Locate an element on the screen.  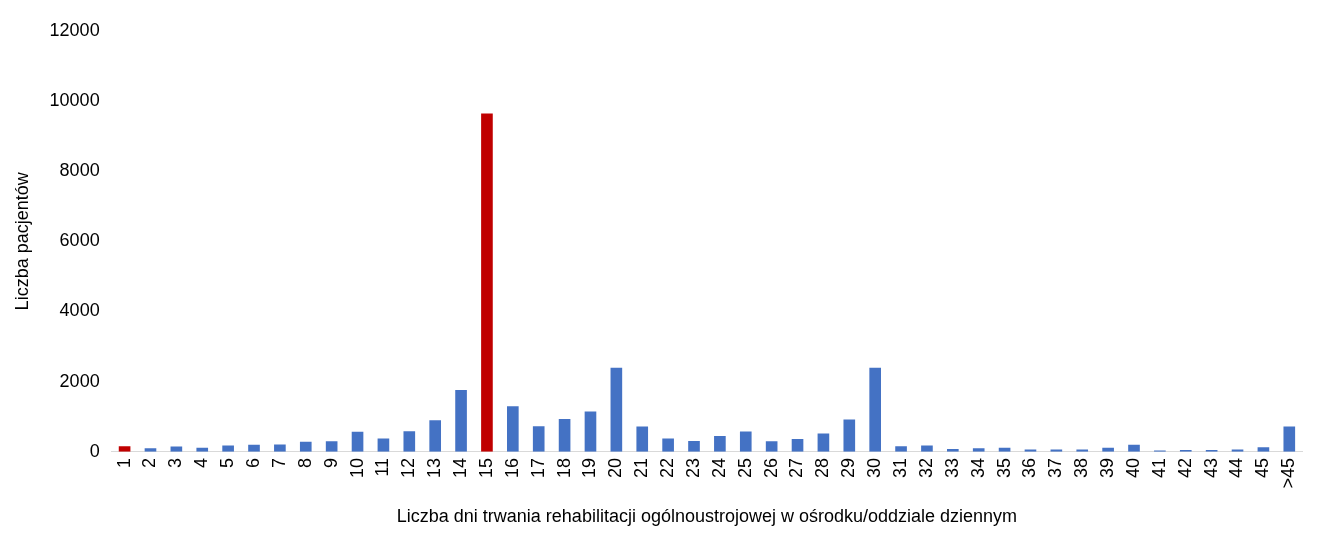
x-tick-label: 44 is located at coordinates (1236, 467).